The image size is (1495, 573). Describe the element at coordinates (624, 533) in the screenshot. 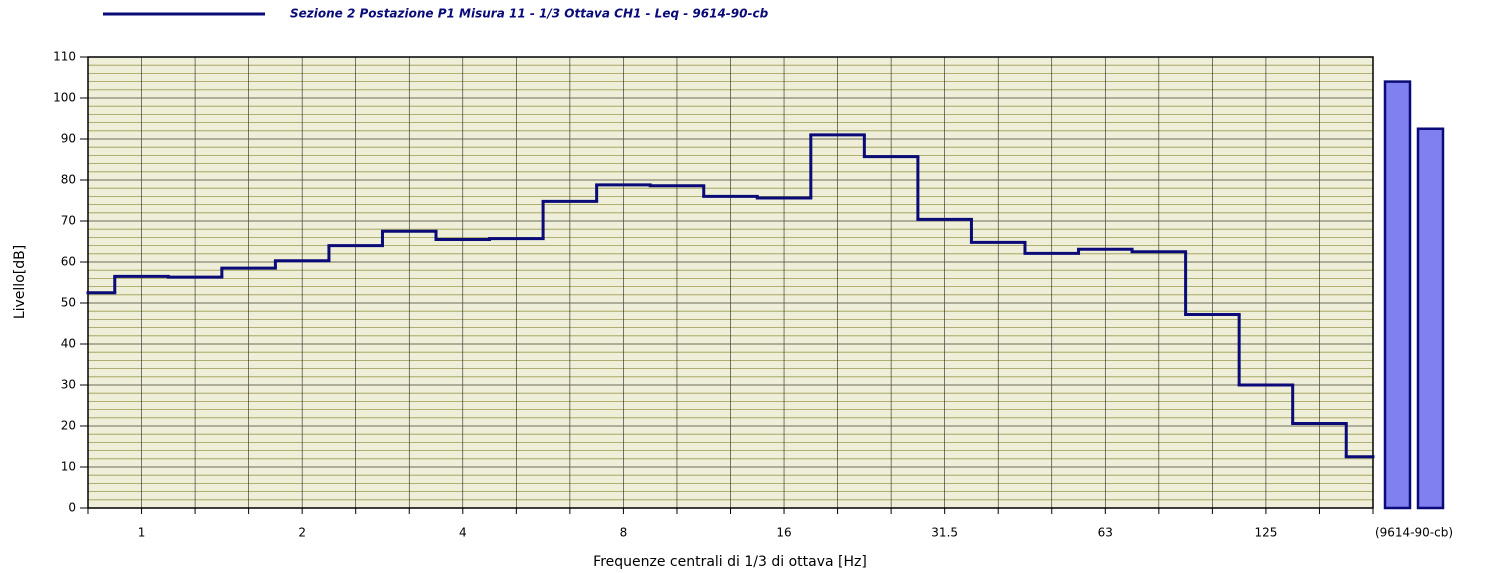

I see `x-tick-label: 8` at that location.